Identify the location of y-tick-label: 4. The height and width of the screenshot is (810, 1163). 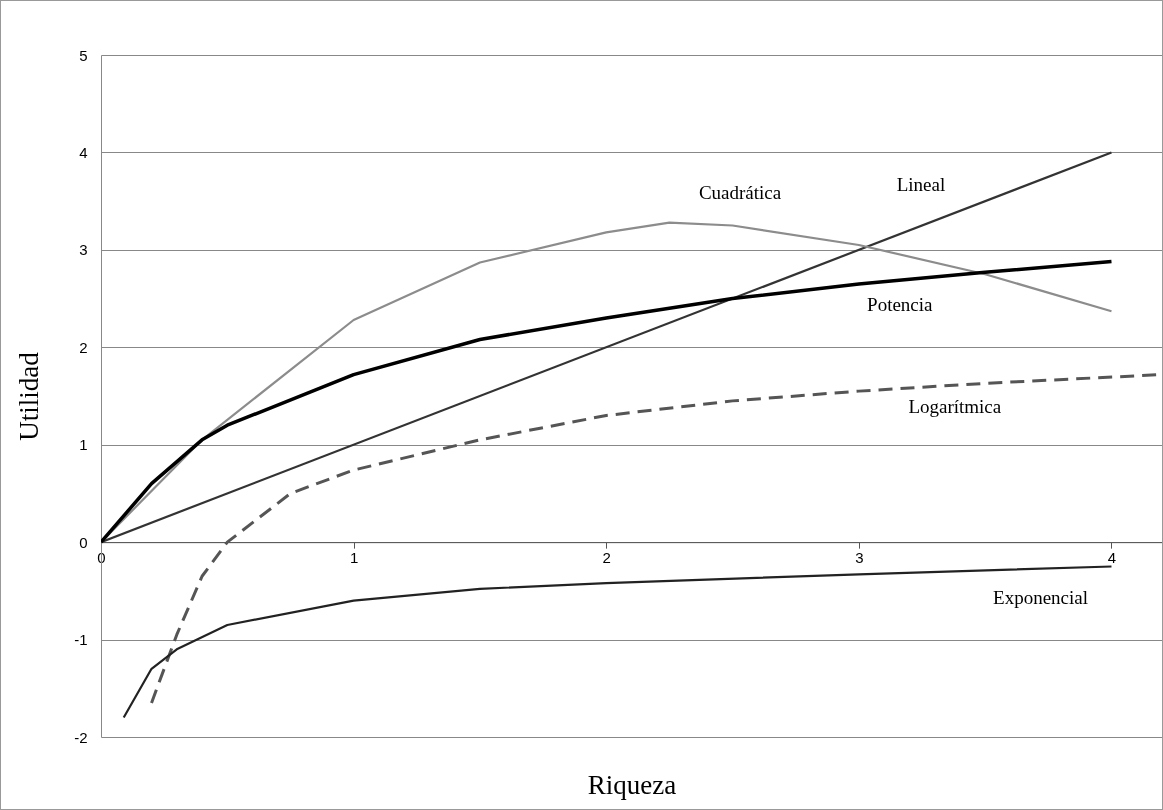
(83, 152).